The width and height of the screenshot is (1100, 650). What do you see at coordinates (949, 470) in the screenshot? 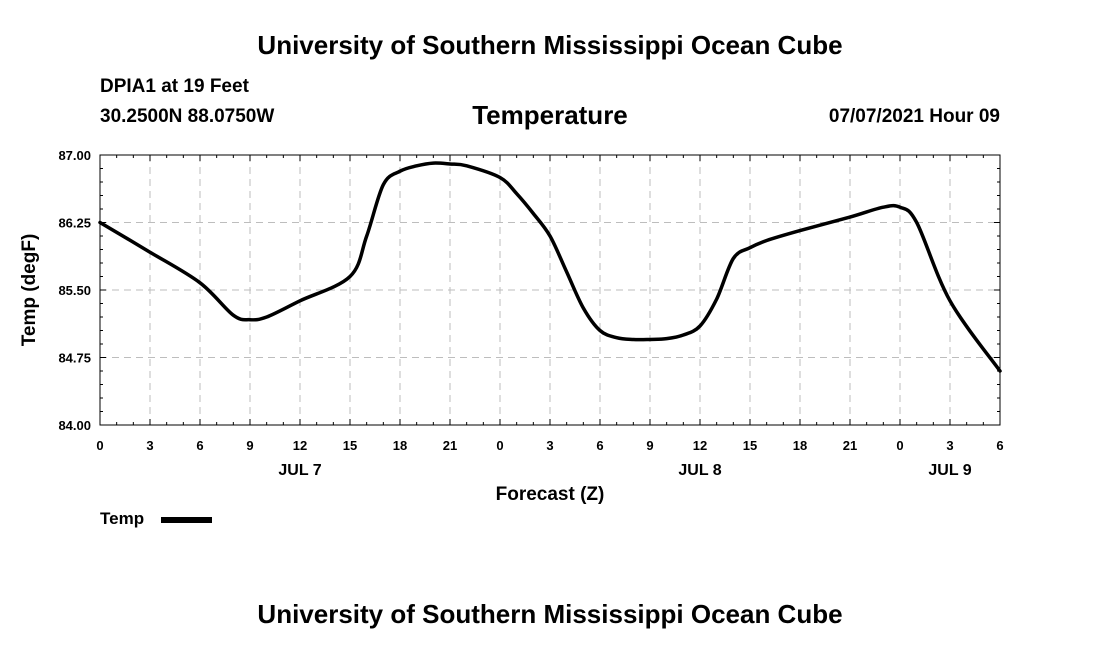
I see `date-label: JUL 9` at bounding box center [949, 470].